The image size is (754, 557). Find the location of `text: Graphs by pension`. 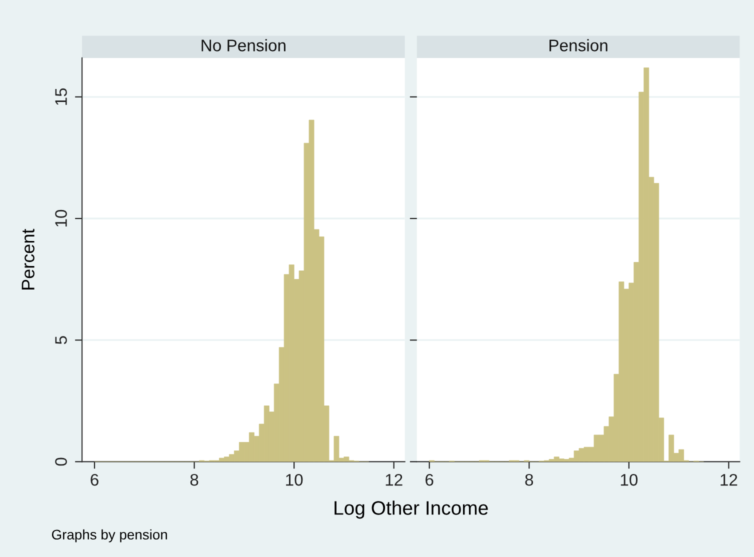

text: Graphs by pension is located at coordinates (109, 535).